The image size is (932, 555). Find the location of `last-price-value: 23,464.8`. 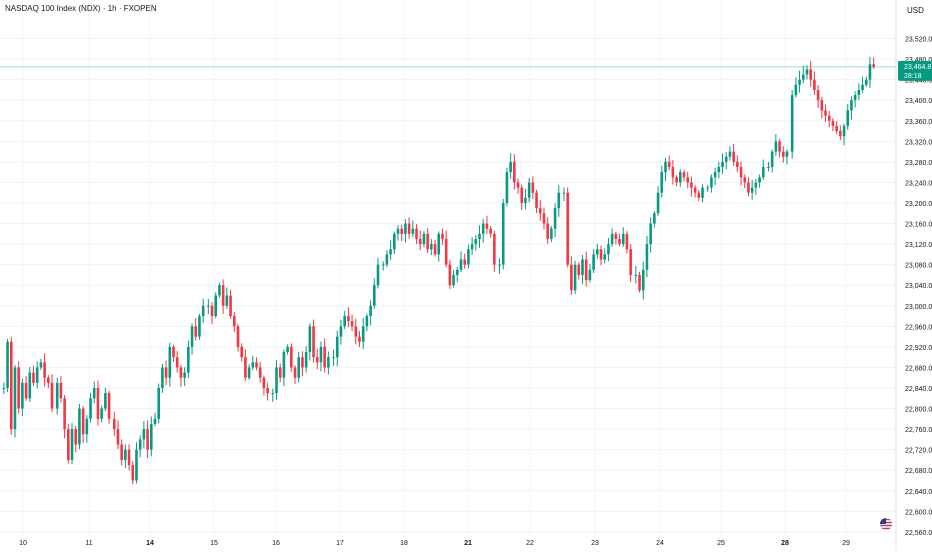

last-price-value: 23,464.8 is located at coordinates (917, 67).